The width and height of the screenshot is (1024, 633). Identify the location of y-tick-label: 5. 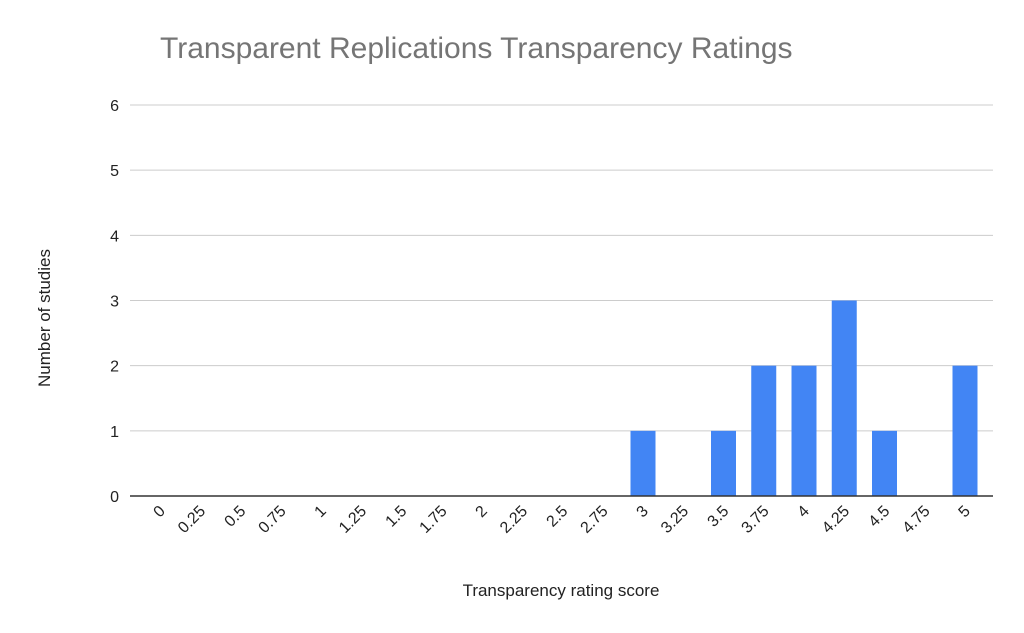
(114, 171).